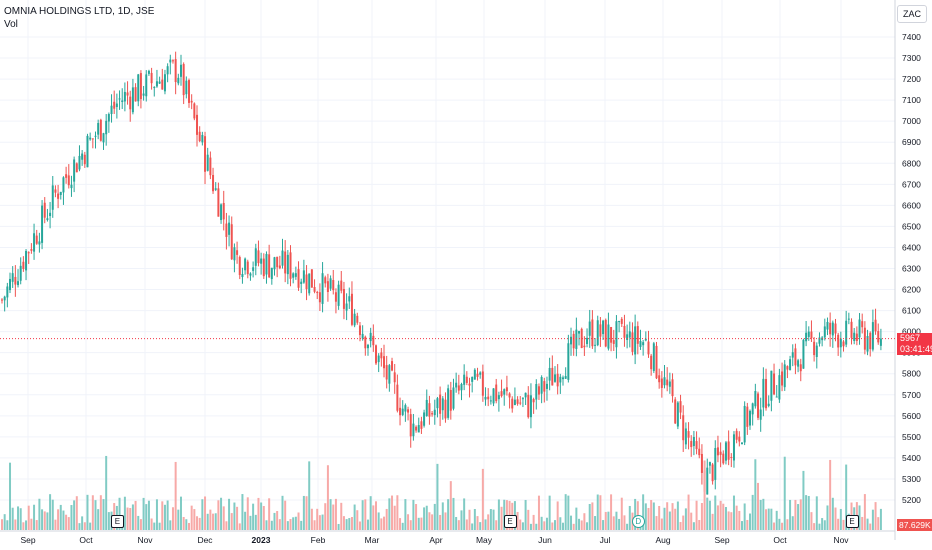  What do you see at coordinates (638, 521) in the screenshot?
I see `dividend-marker: D` at bounding box center [638, 521].